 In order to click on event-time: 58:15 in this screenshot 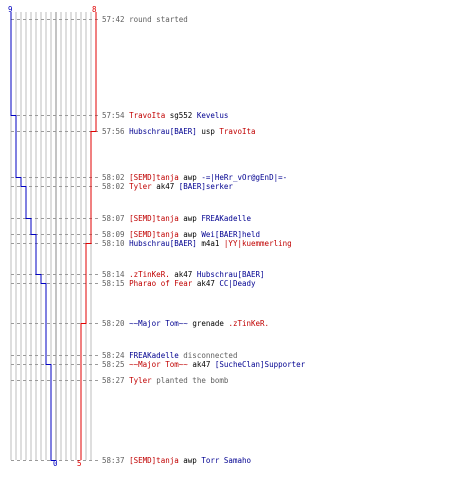, I will do `click(113, 283)`.